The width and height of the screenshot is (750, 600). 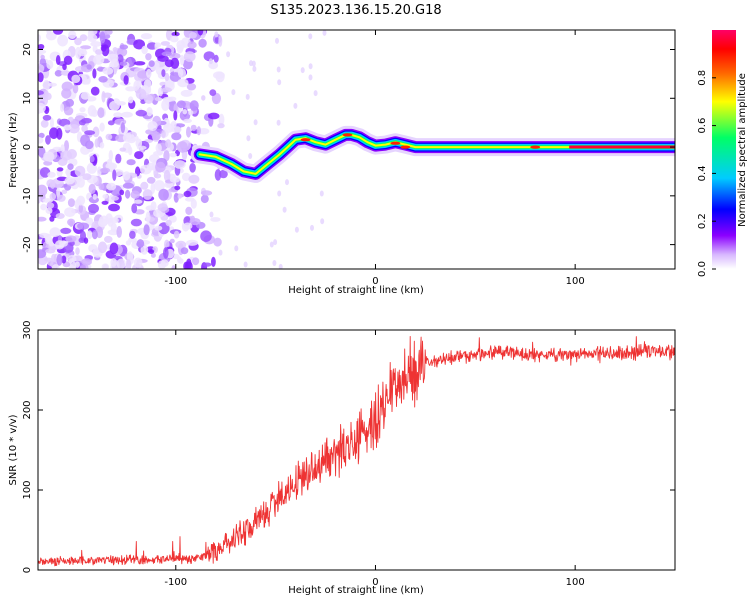 I want to click on colorbar-tick-label: 0.4, so click(x=702, y=173).